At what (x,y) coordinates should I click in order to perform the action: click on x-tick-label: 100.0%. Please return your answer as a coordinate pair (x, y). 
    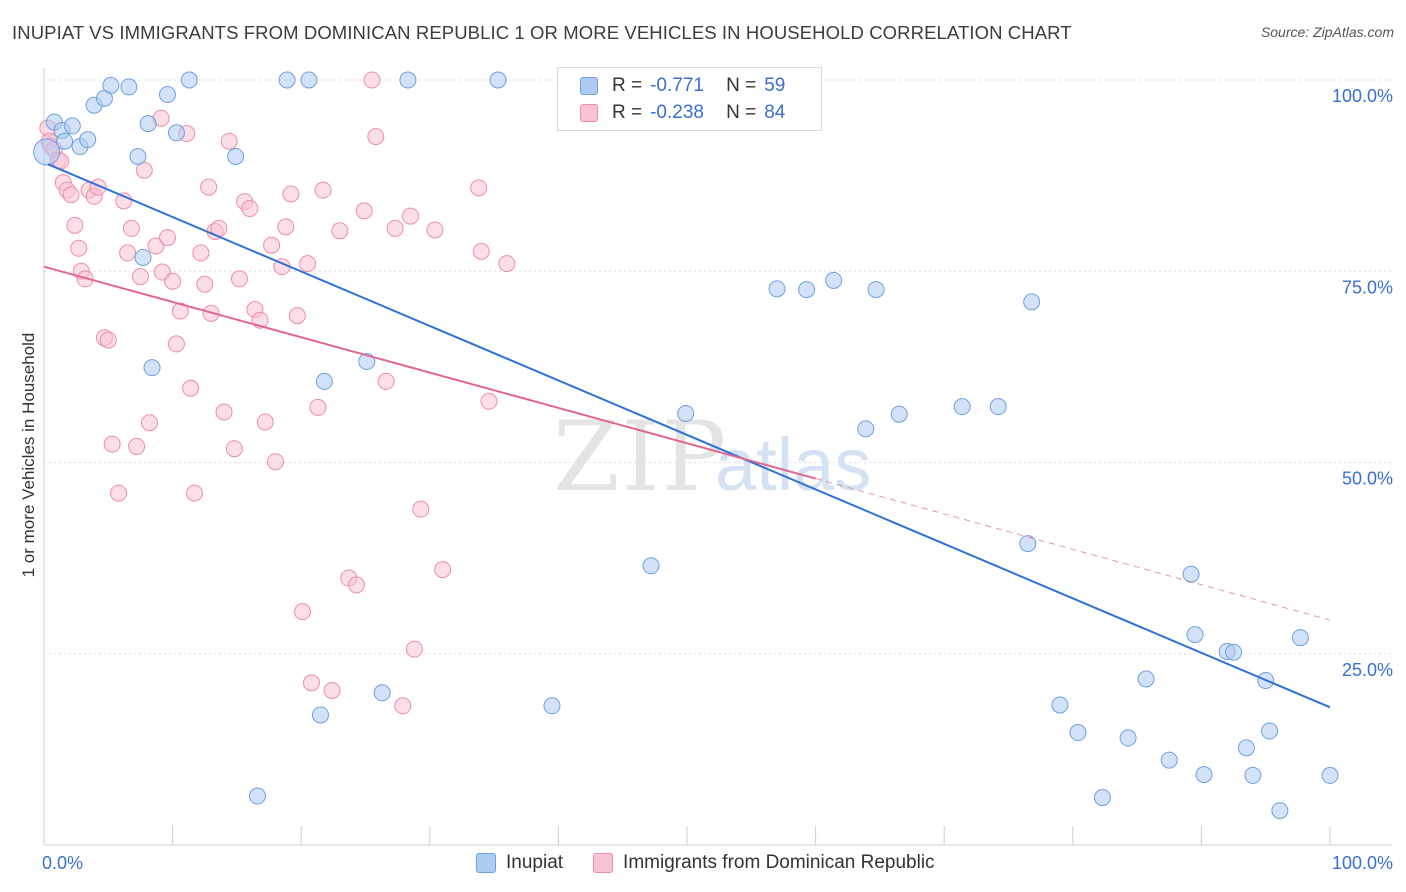
    Looking at the image, I should click on (1362, 863).